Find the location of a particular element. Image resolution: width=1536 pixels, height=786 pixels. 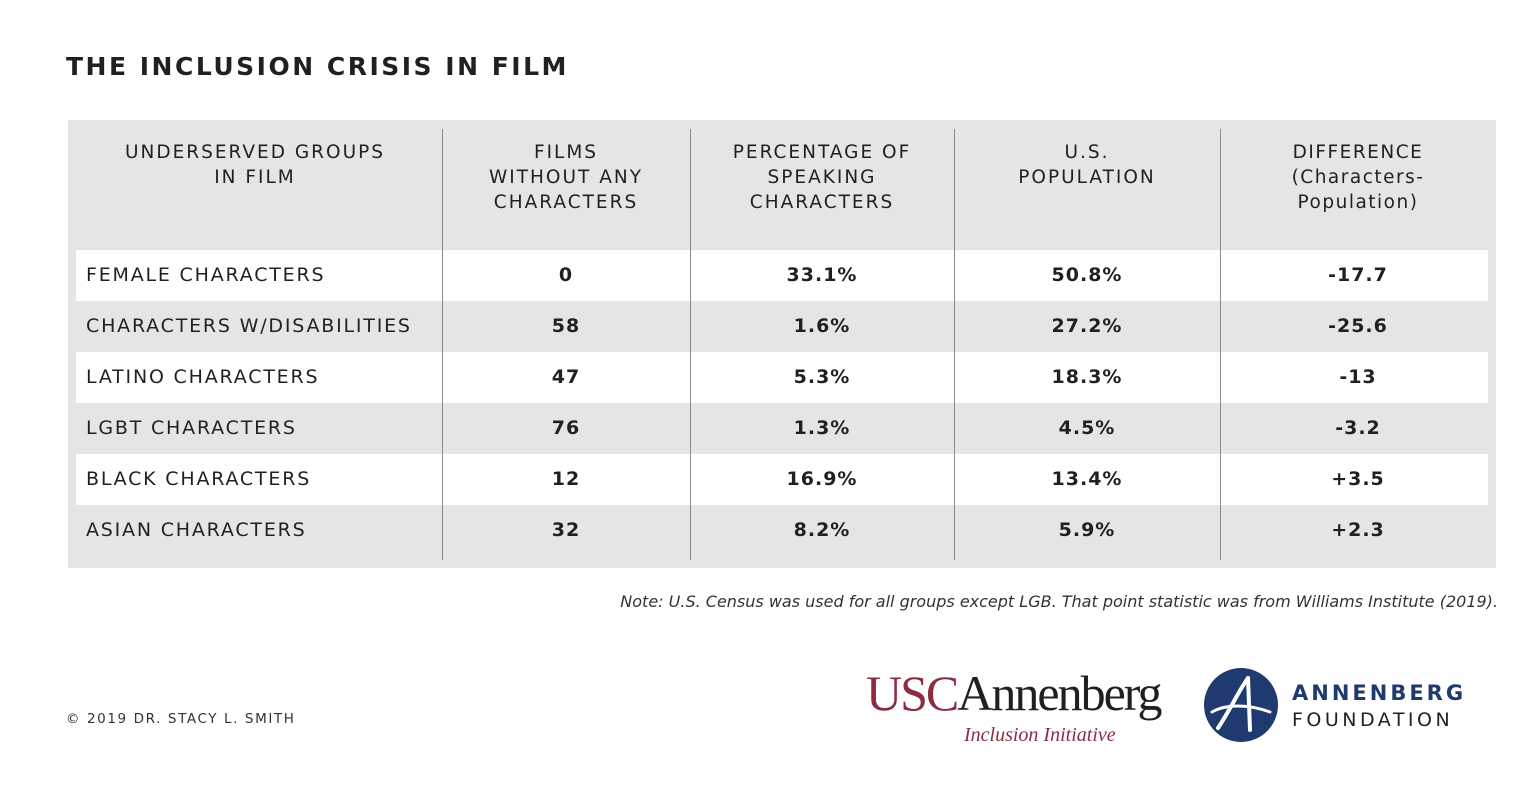

cell-pct-speaking: 8.2% is located at coordinates (822, 530).